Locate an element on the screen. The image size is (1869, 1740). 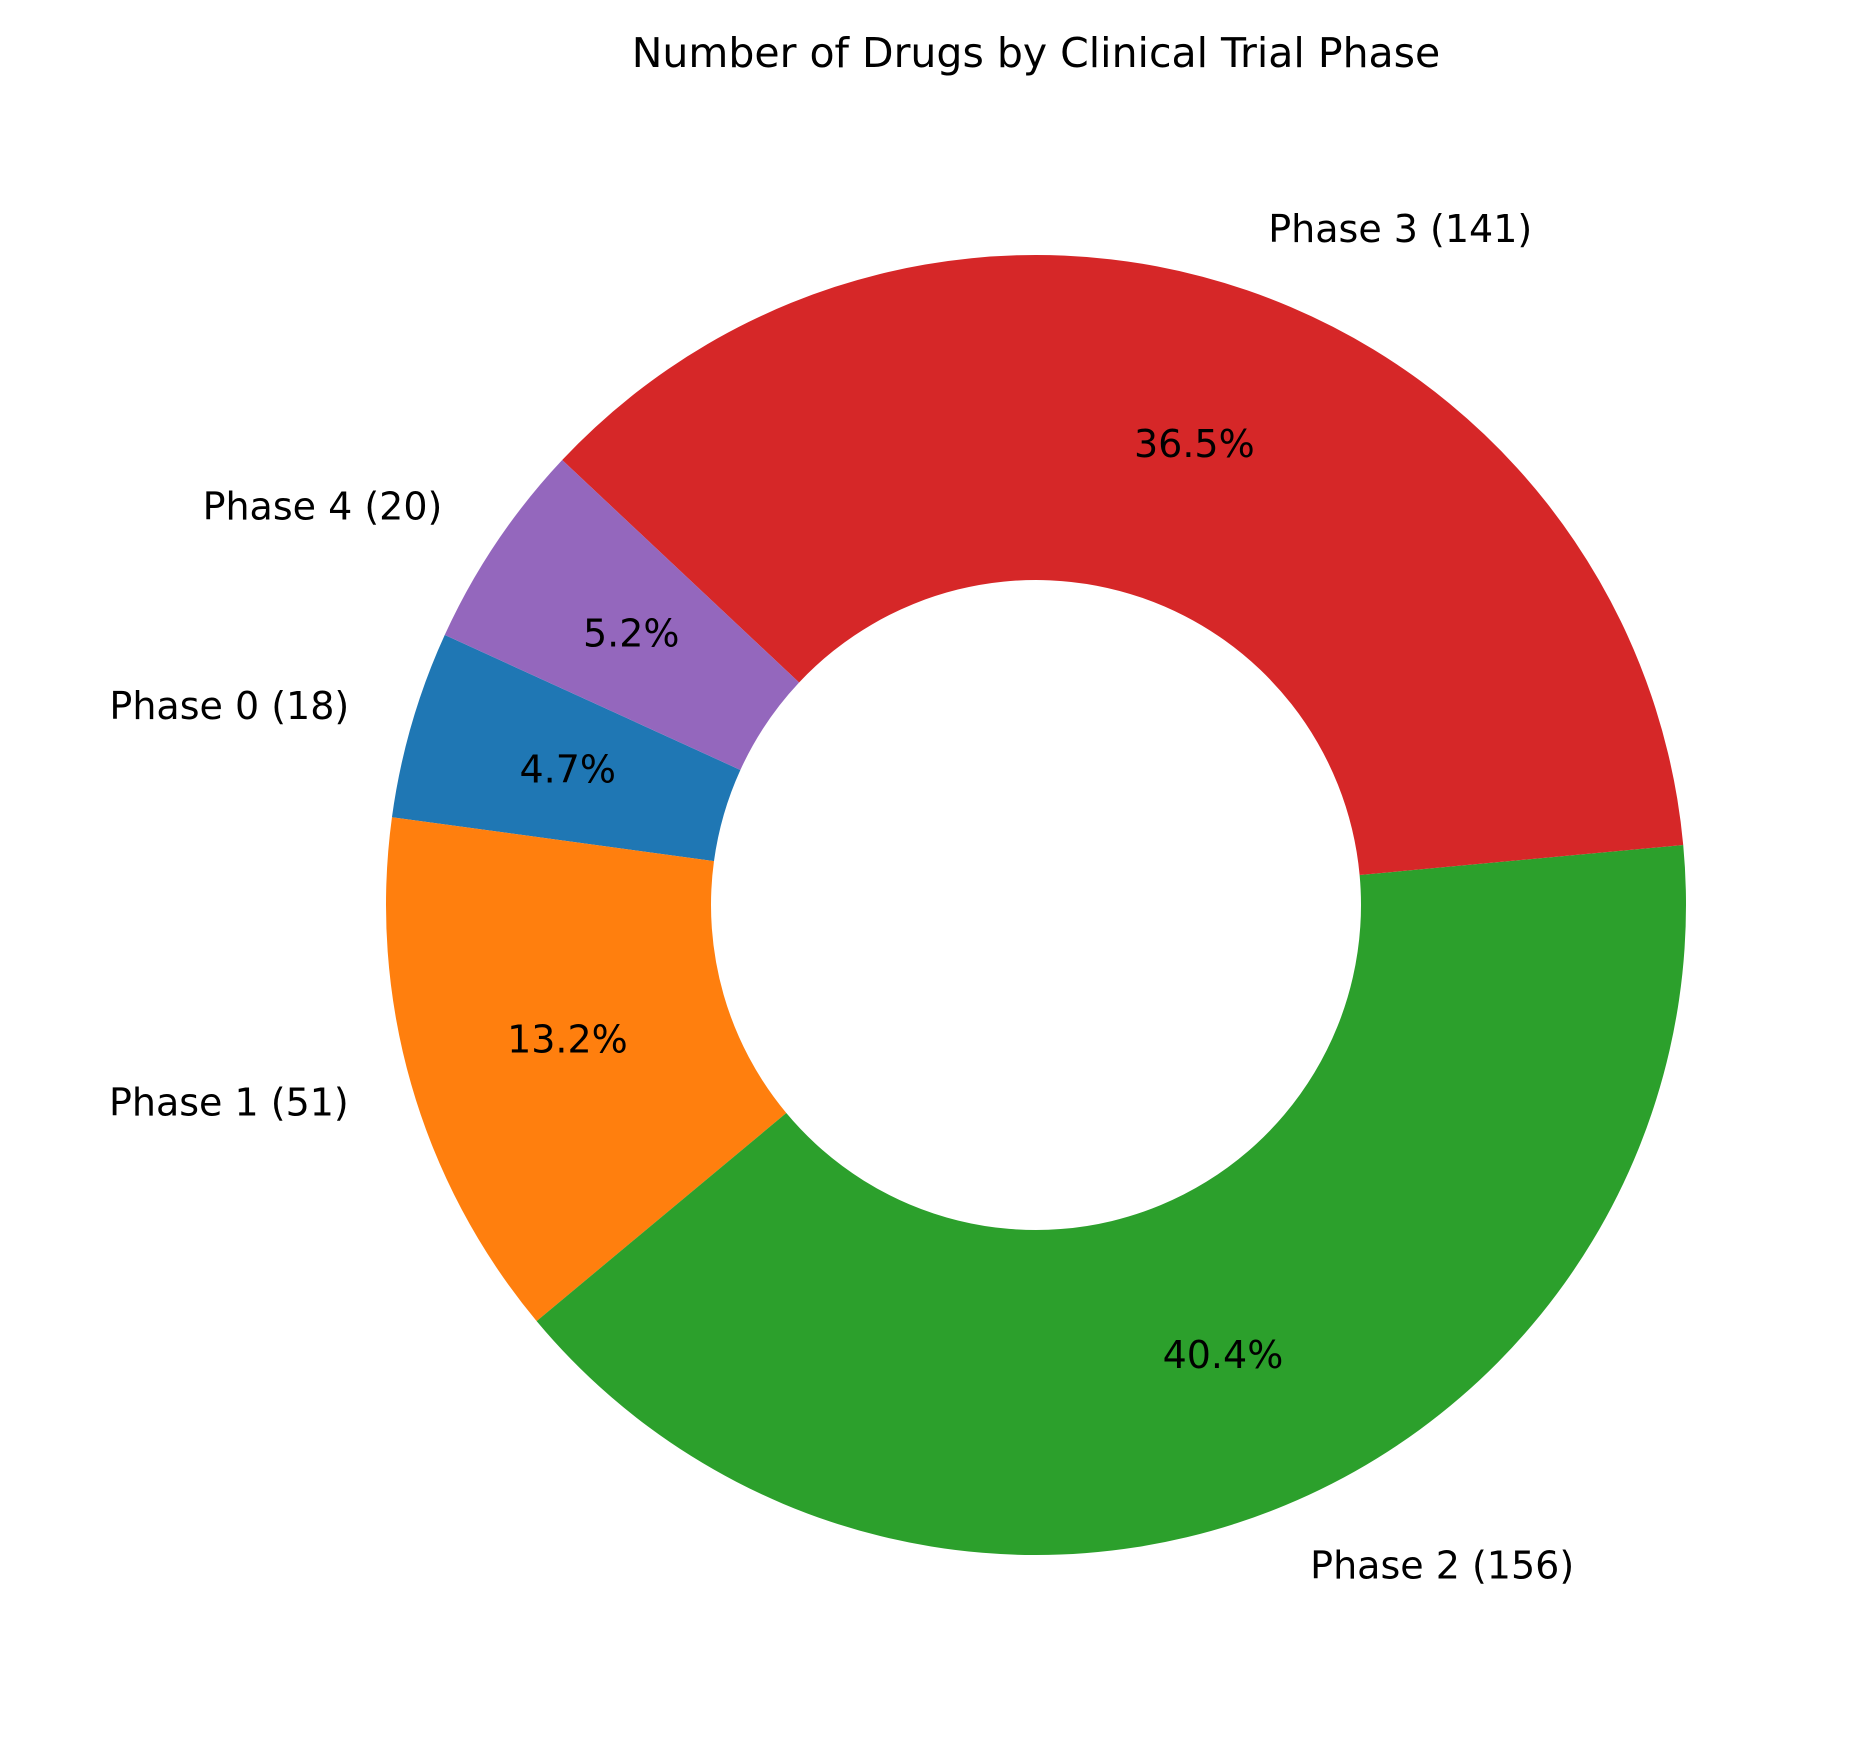
category-label-phase-2: Phase 2 (156) is located at coordinates (1442, 1565).